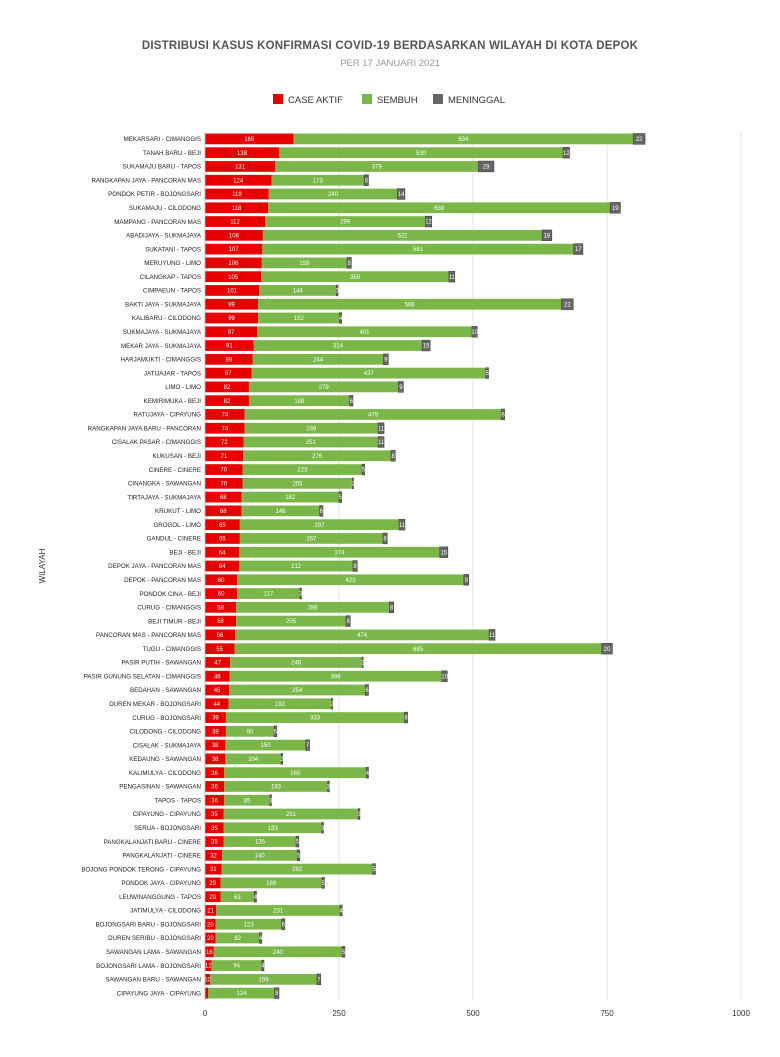  What do you see at coordinates (169, 608) in the screenshot?
I see `category-label-34: CURUG - CIMANGGIS` at bounding box center [169, 608].